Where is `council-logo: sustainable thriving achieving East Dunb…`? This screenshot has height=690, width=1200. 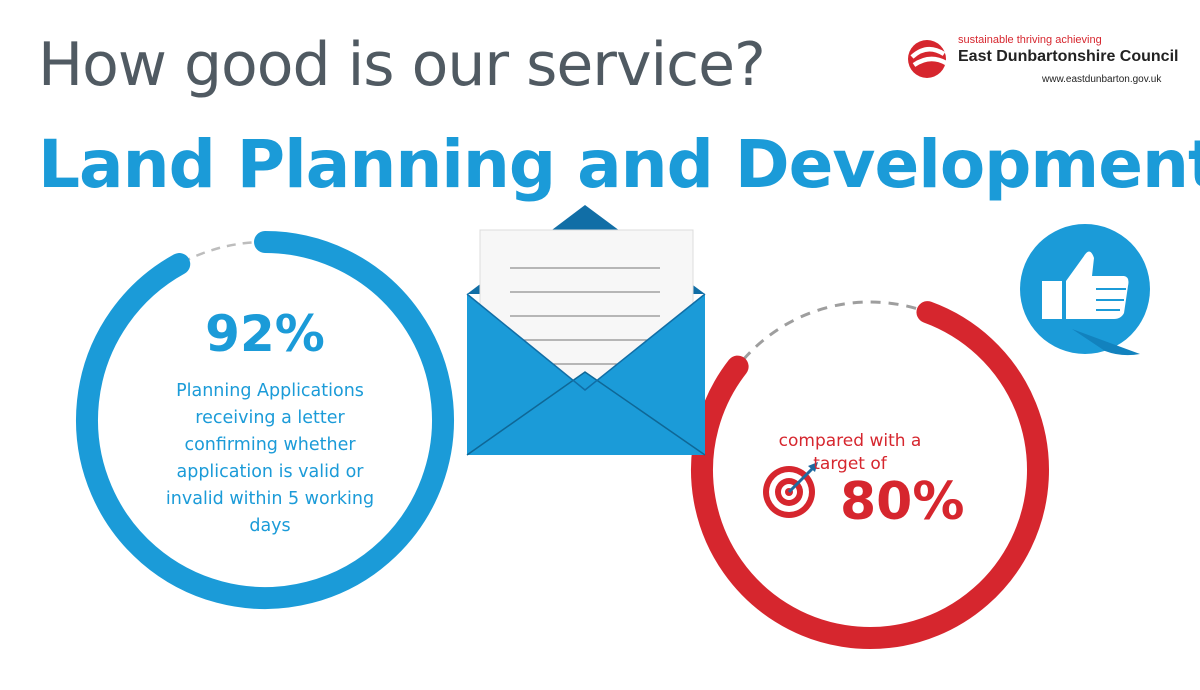
council-logo: sustainable thriving achieving East Dunb… is located at coordinates (1047, 66).